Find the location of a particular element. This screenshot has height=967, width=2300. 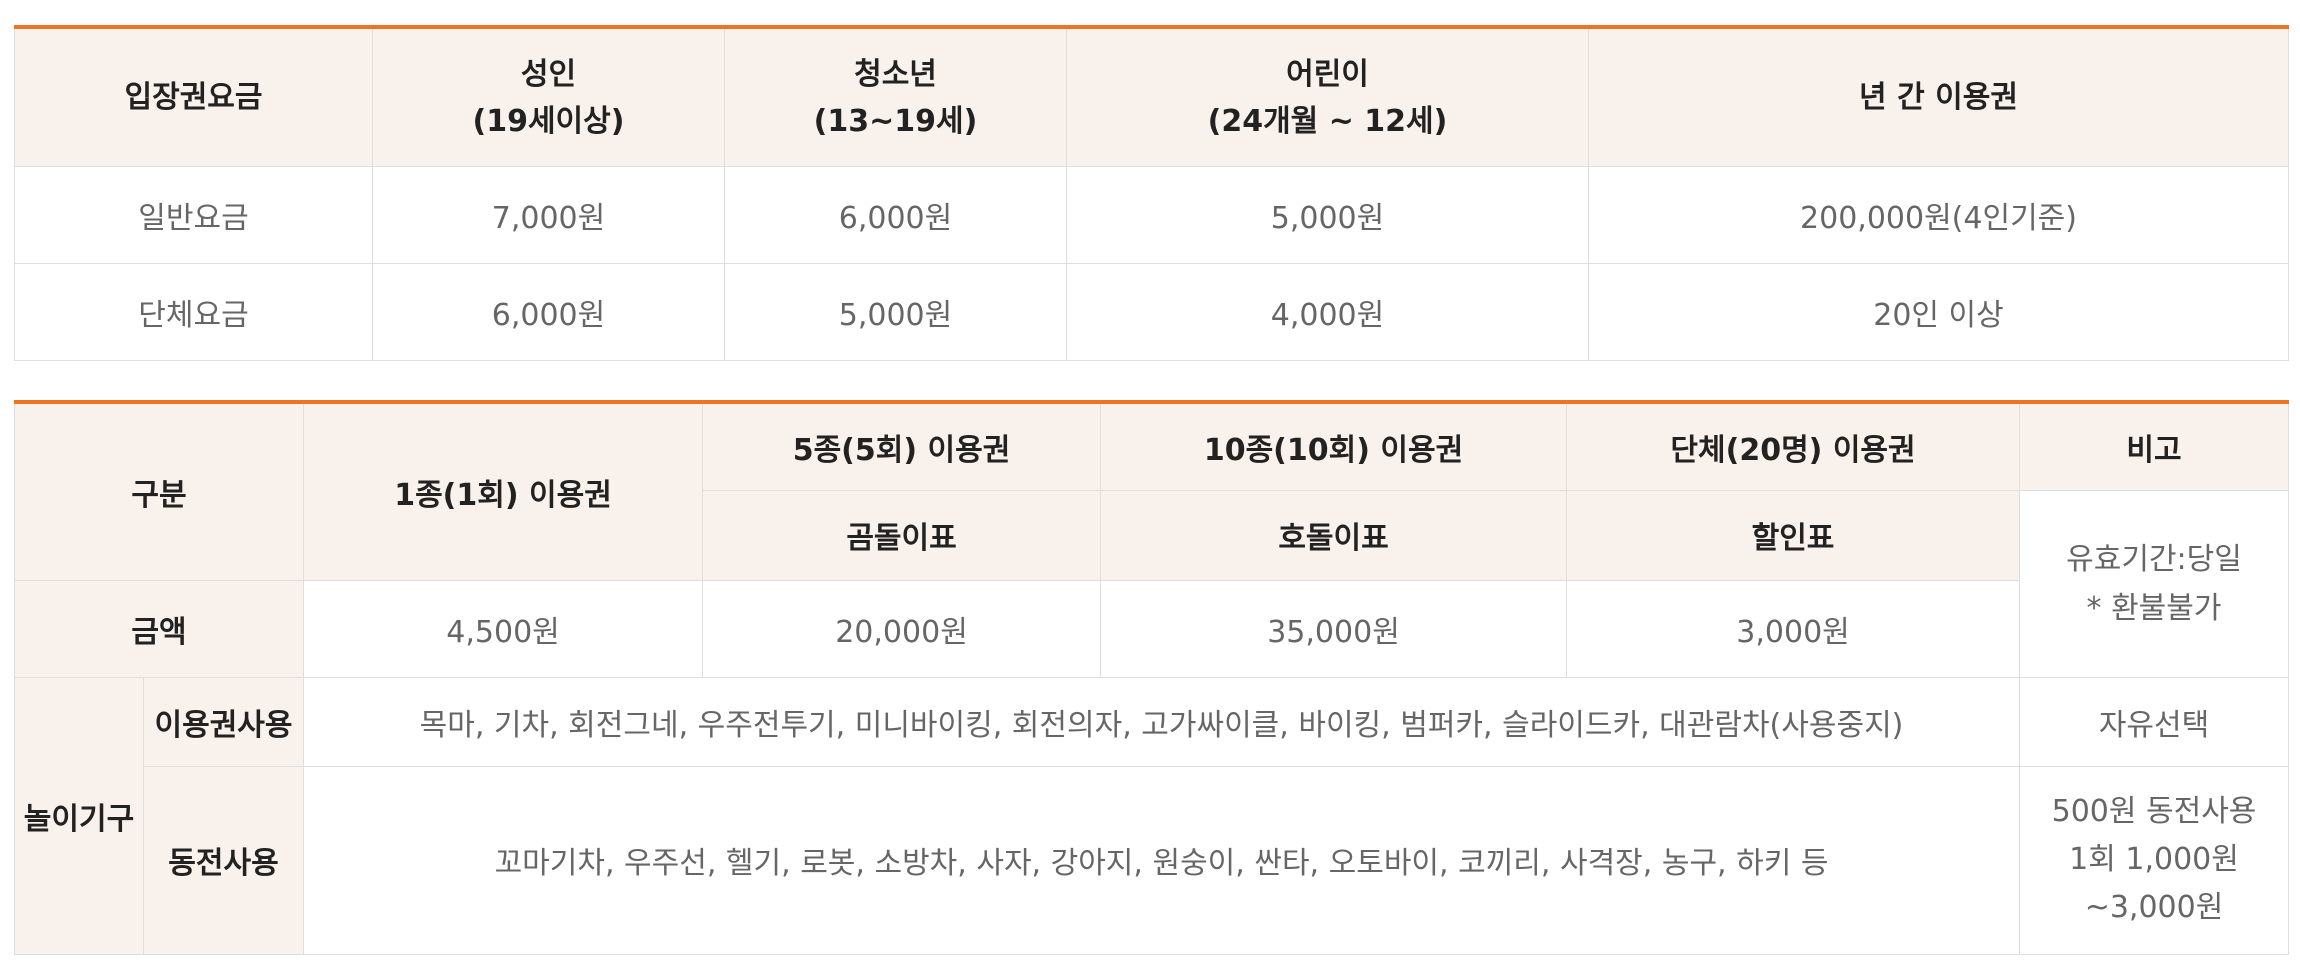

coin-price-text: 1회 1,000원 is located at coordinates (2154, 859).